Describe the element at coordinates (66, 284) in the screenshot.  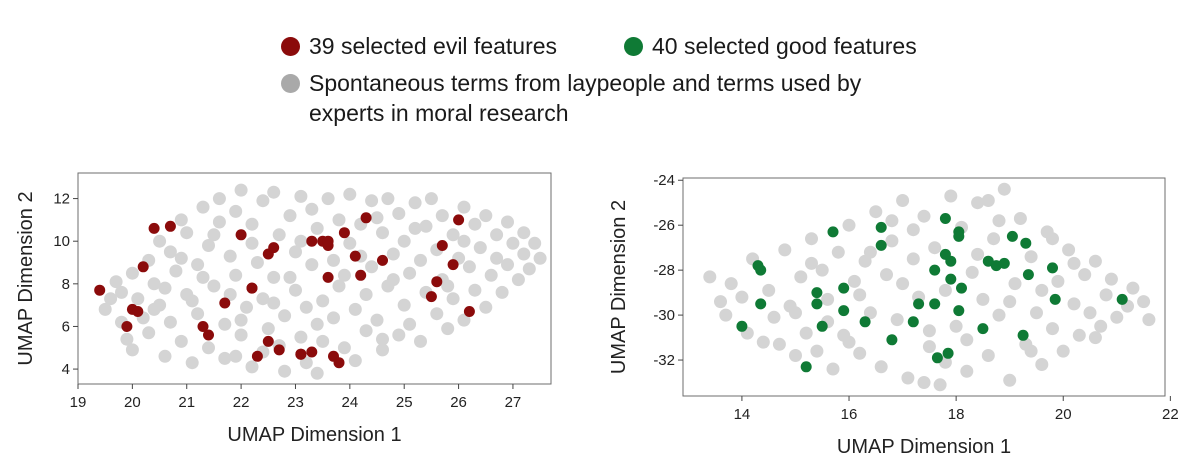
I see `y-tick-label: 8` at that location.